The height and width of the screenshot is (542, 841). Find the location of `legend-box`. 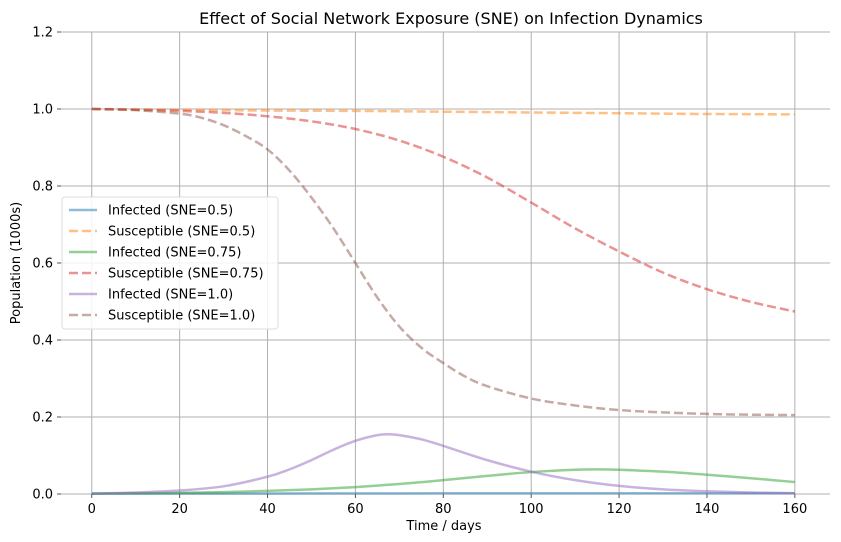

legend-box is located at coordinates (170, 263).